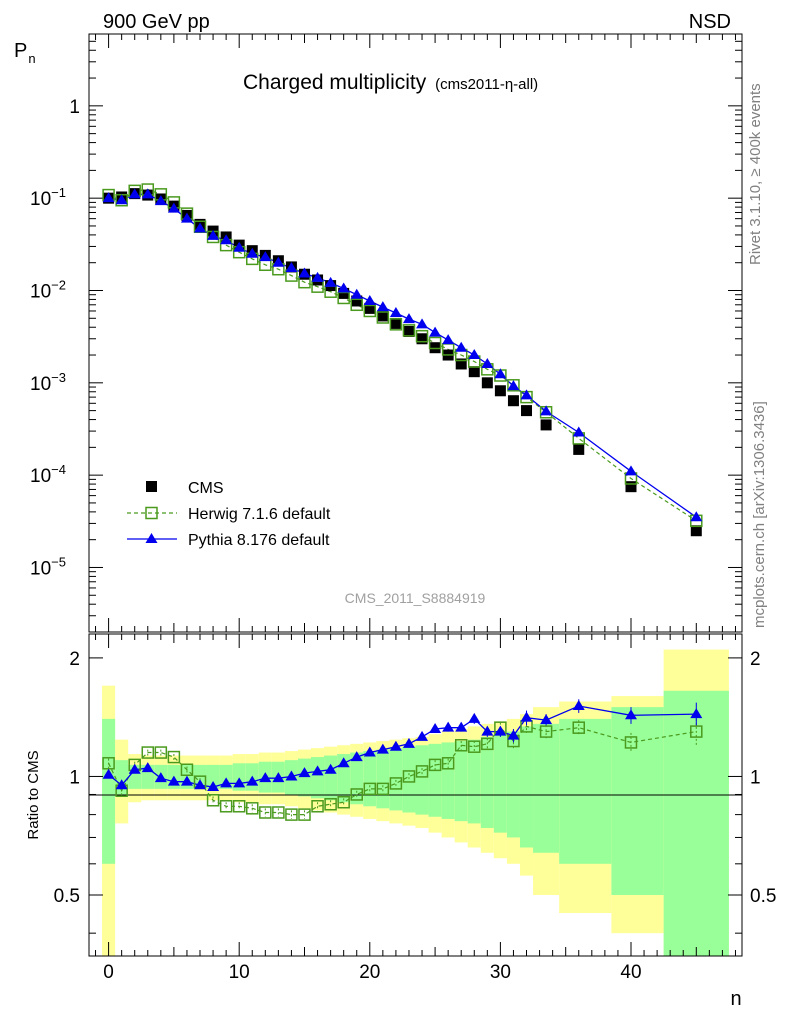  What do you see at coordinates (74, 659) in the screenshot?
I see `ratio-y-tick-label: 2` at bounding box center [74, 659].